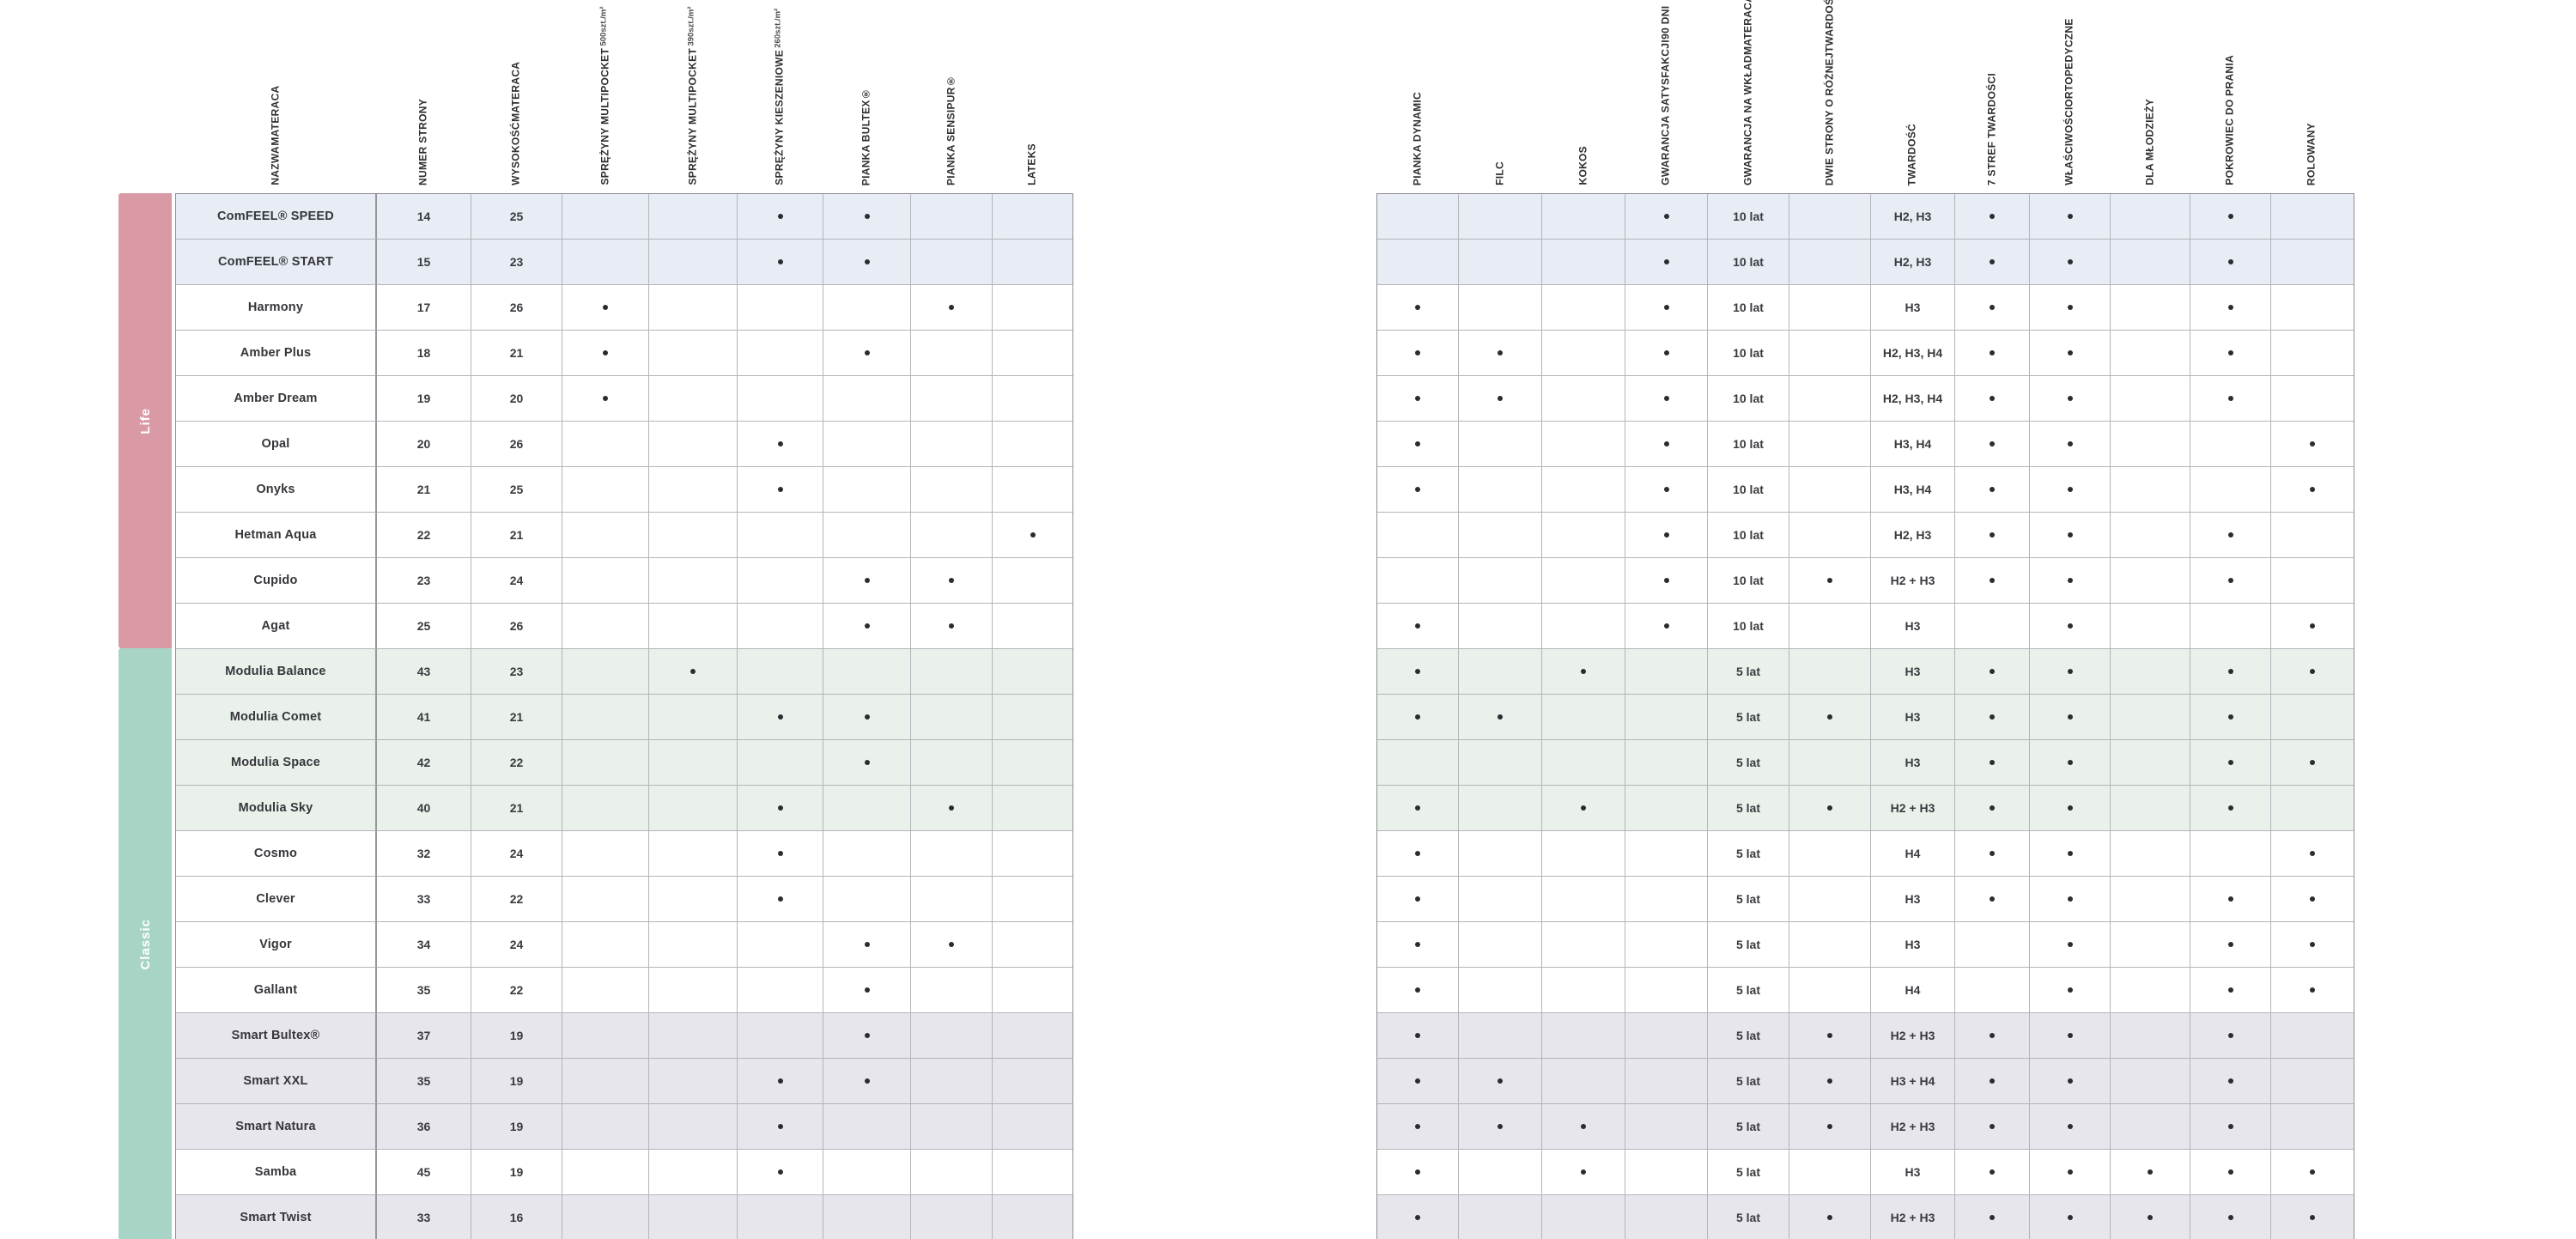 Image resolution: width=2576 pixels, height=1239 pixels. What do you see at coordinates (2069, 92) in the screenshot?
I see `column-header-orto: WŁAŚCIWOŚCI ORTOPEDYCZNE` at bounding box center [2069, 92].